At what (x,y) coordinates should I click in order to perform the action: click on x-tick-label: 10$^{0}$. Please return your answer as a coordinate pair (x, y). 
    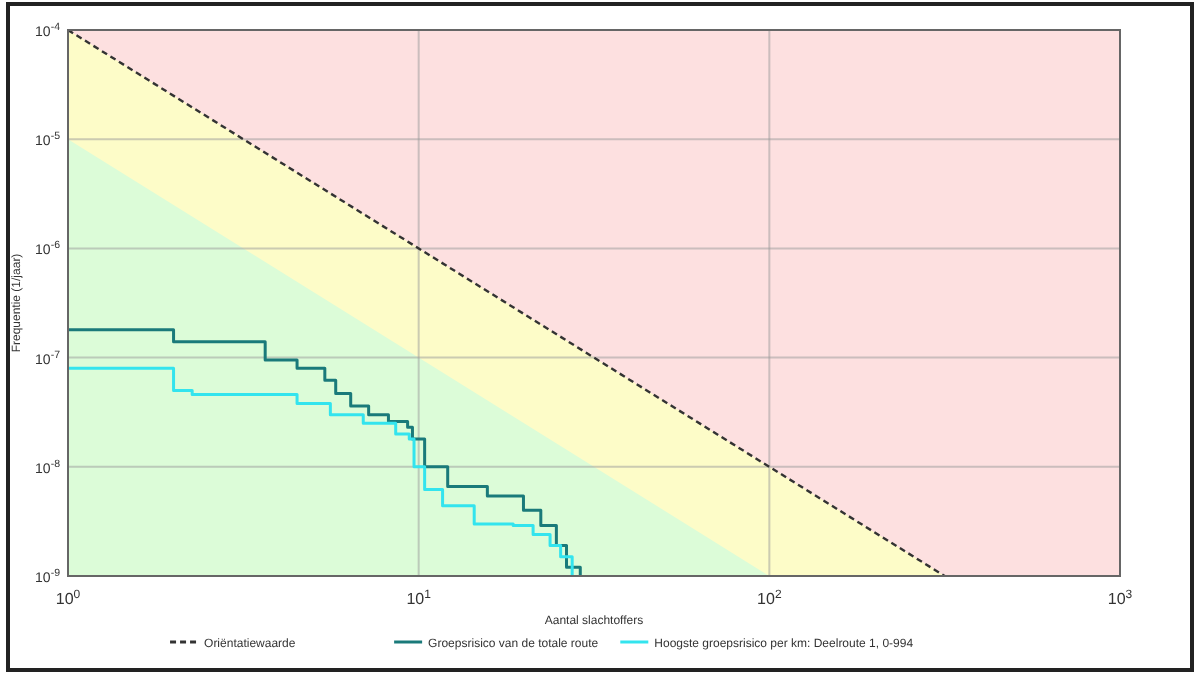
    Looking at the image, I should click on (68, 598).